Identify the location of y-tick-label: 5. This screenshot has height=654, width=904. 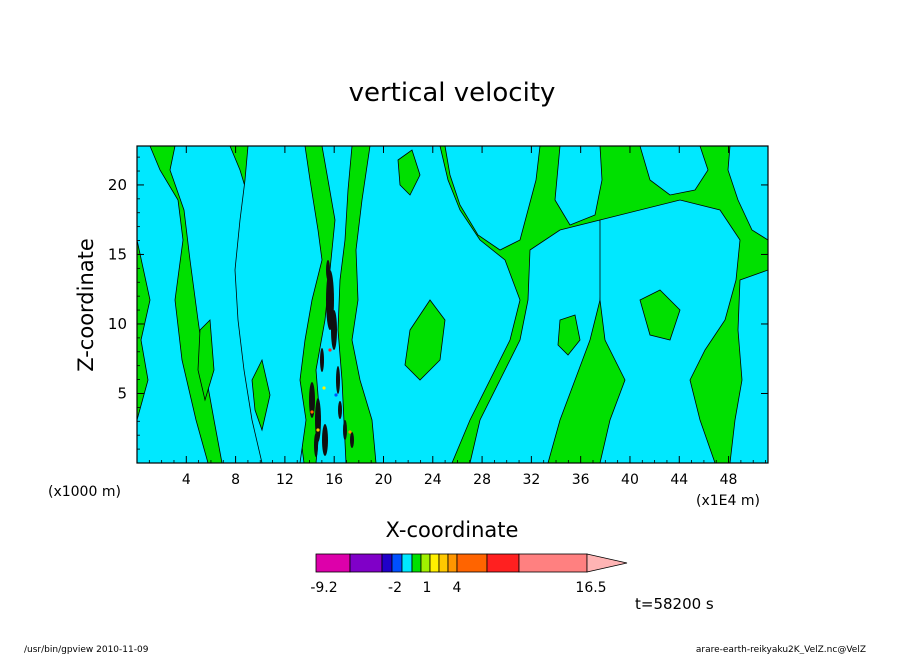
(122, 393).